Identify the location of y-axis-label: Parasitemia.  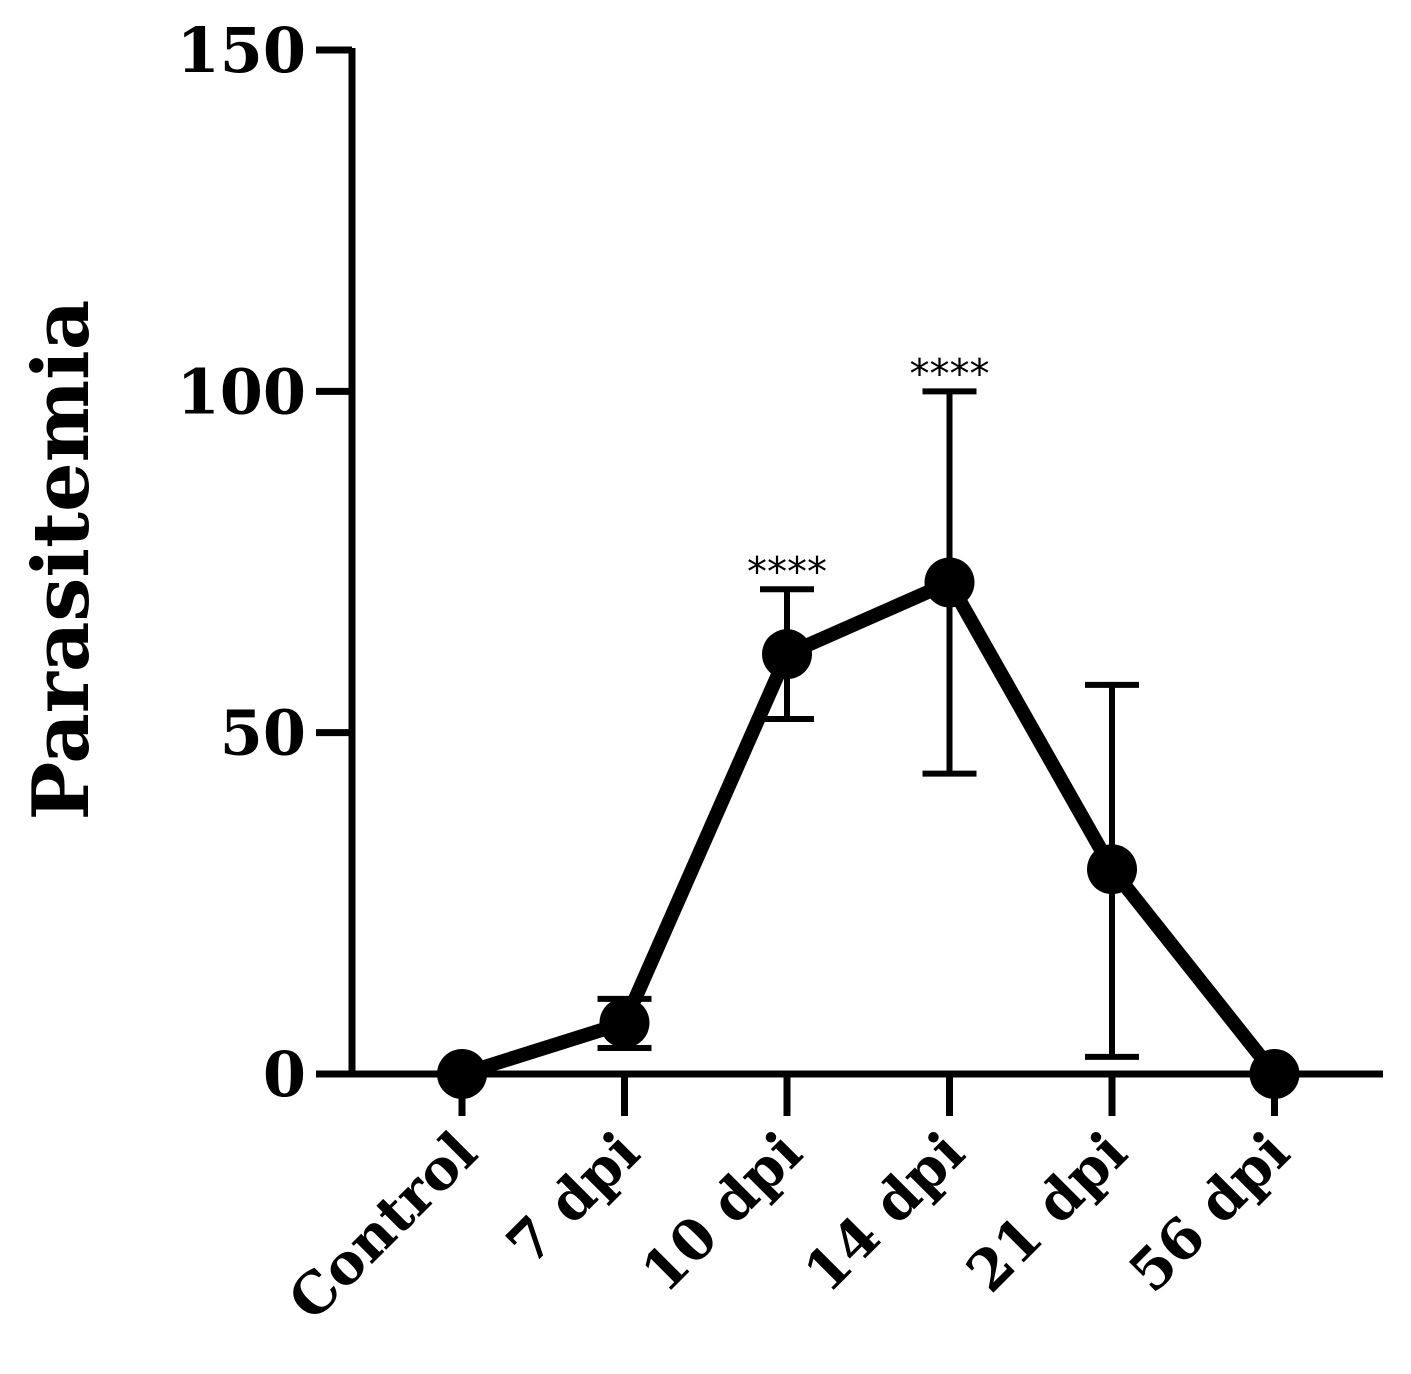
(61, 560).